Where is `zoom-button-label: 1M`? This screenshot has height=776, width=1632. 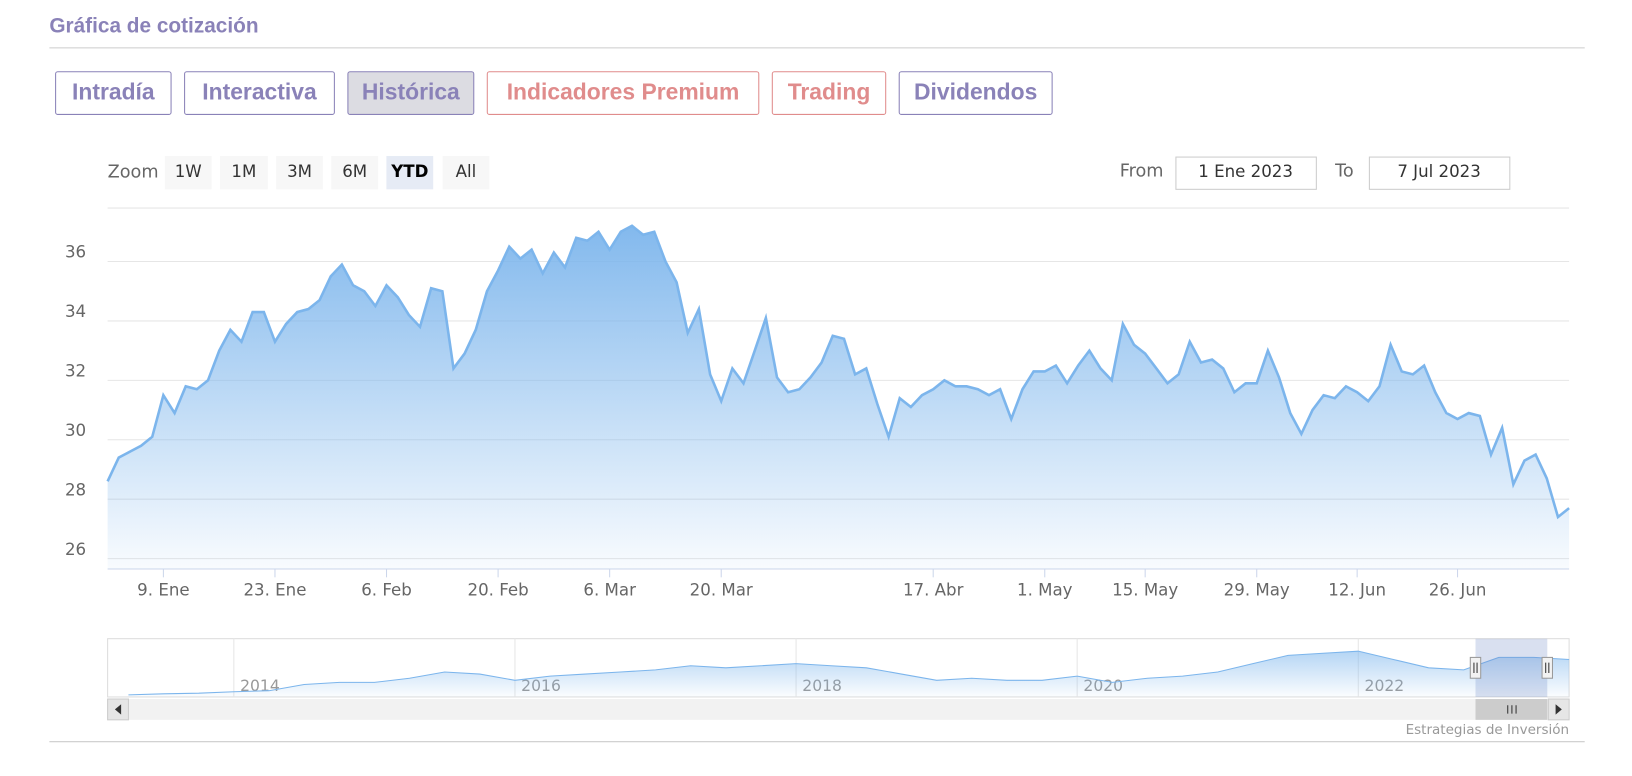
zoom-button-label: 1M is located at coordinates (243, 171).